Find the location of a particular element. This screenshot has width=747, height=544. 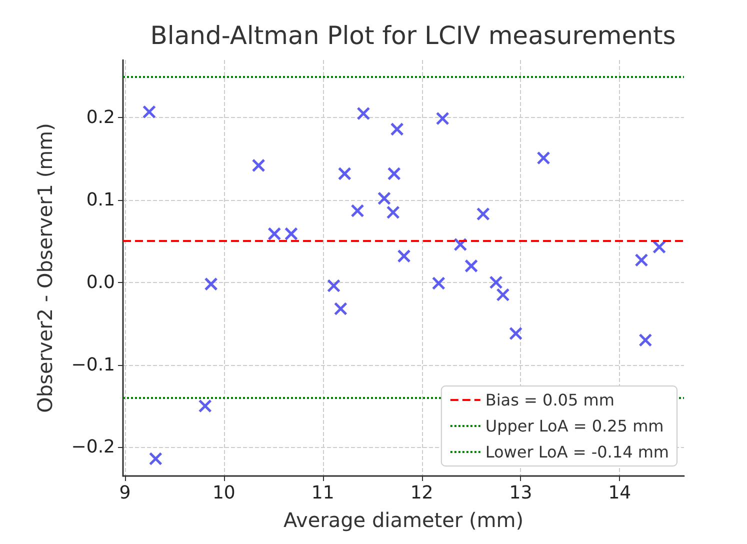

y-tick-label: −0.1 is located at coordinates (93, 365).